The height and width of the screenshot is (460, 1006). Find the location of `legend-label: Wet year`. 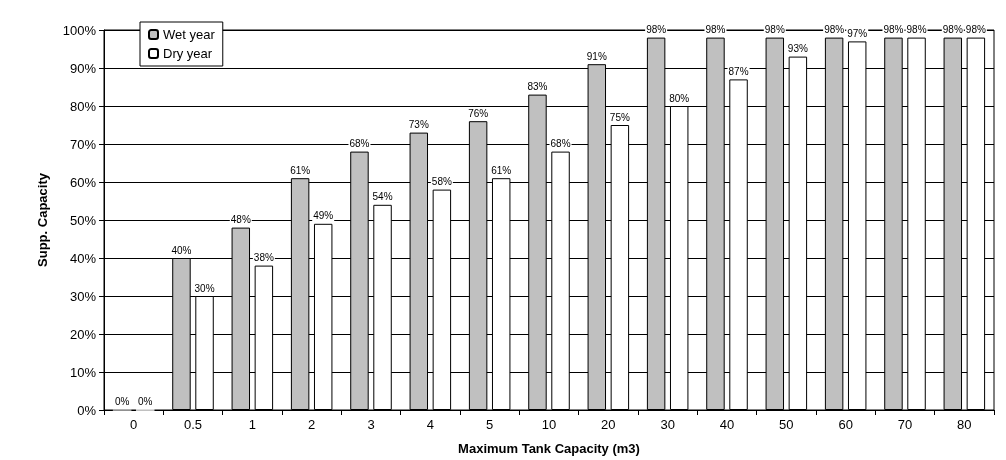

legend-label: Wet year is located at coordinates (189, 34).